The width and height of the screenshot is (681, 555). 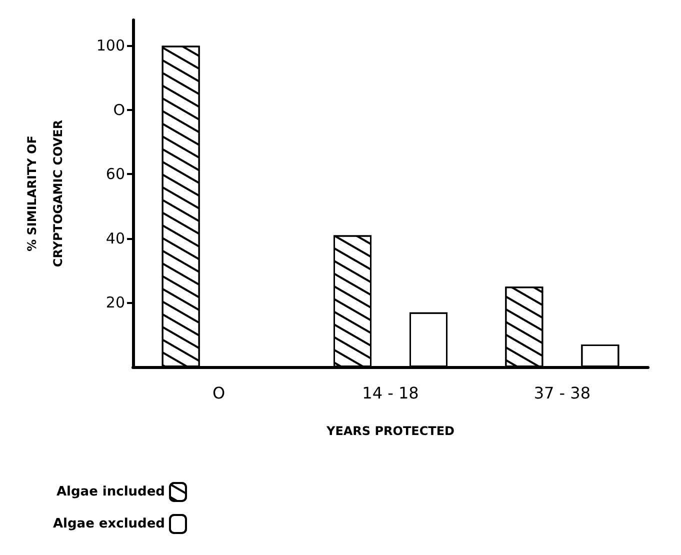 I want to click on y-tick-label: 100, so click(x=110, y=45).